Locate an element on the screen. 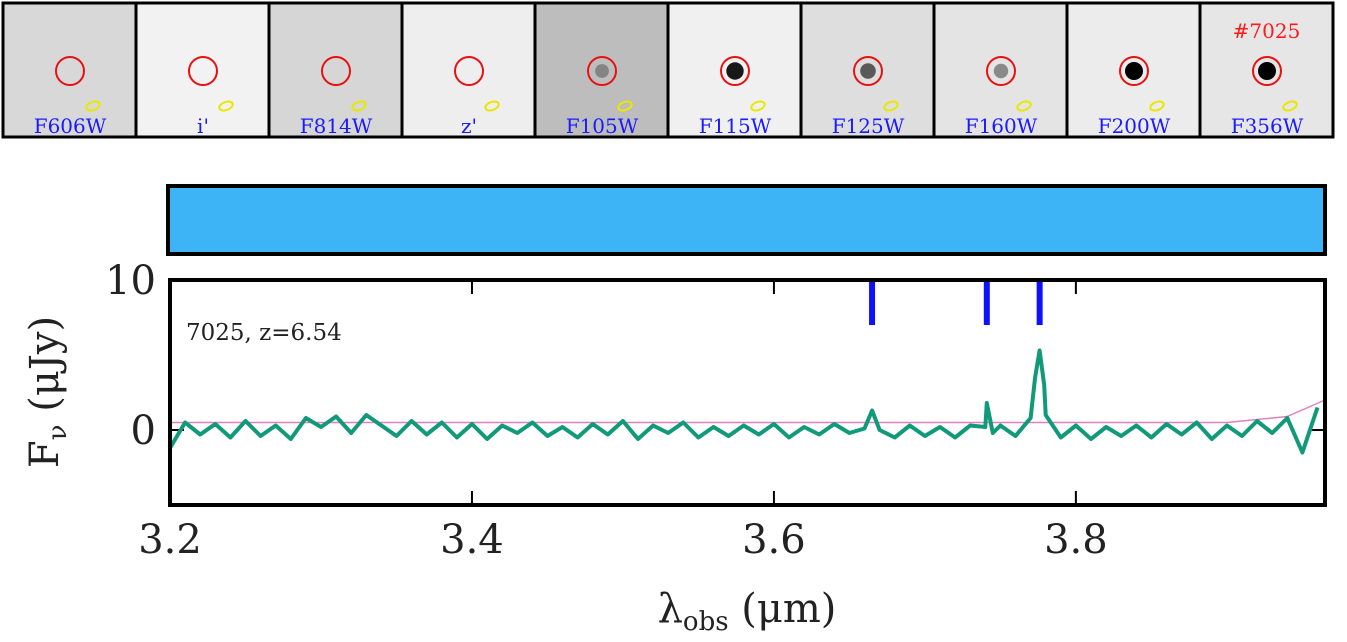  filter-label: i' is located at coordinates (203, 126).